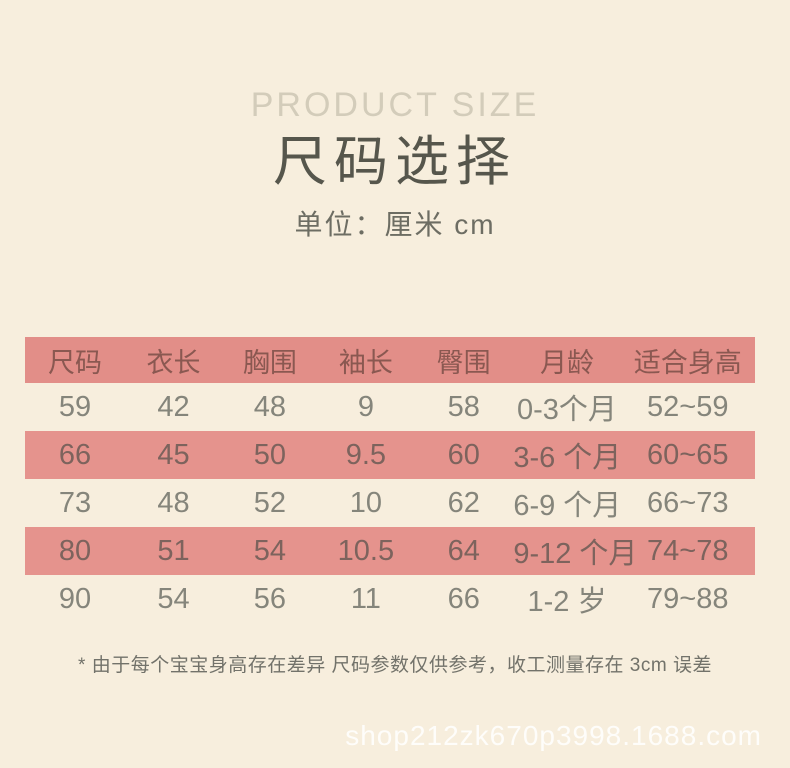 This screenshot has width=790, height=768. What do you see at coordinates (390, 503) in the screenshot?
I see `table-row: 73 48 52 10 62 6-9 个月 66~73` at bounding box center [390, 503].